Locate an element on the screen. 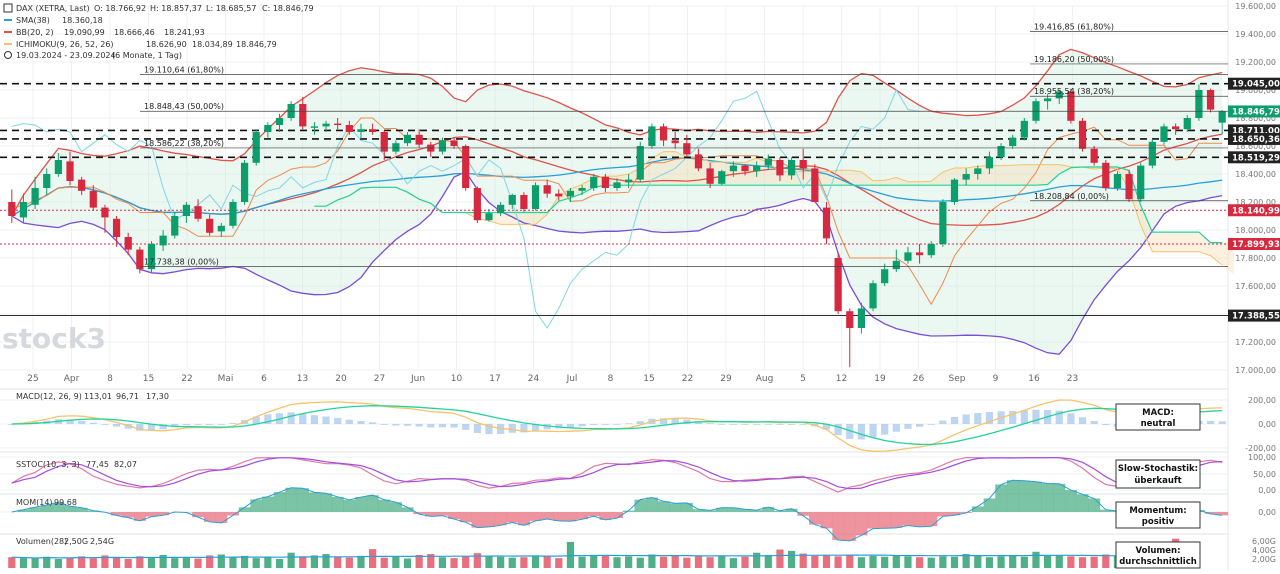 Image resolution: width=1280 pixels, height=574 pixels. x-tick-label: 26 is located at coordinates (919, 379).